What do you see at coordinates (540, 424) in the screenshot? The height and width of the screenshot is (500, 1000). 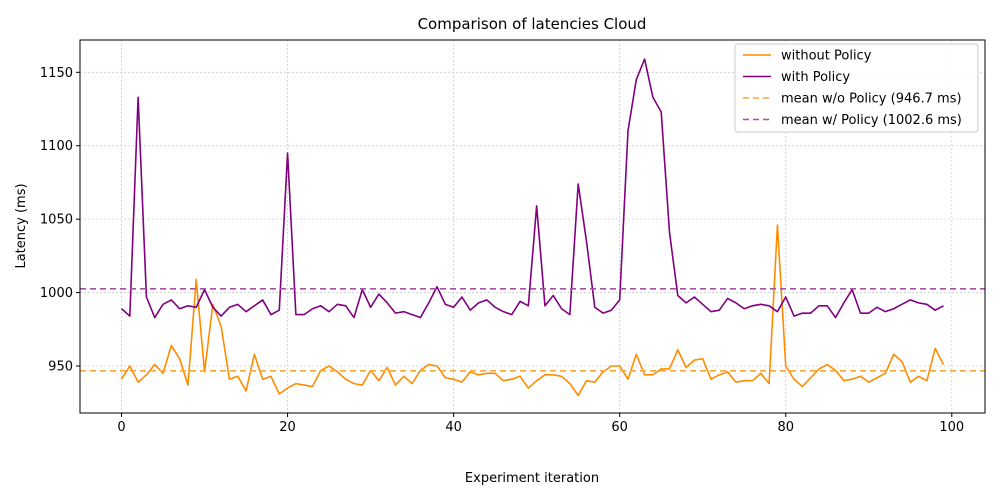 I see `x-axis-ticks: 0 20 40 60 80 100` at bounding box center [540, 424].